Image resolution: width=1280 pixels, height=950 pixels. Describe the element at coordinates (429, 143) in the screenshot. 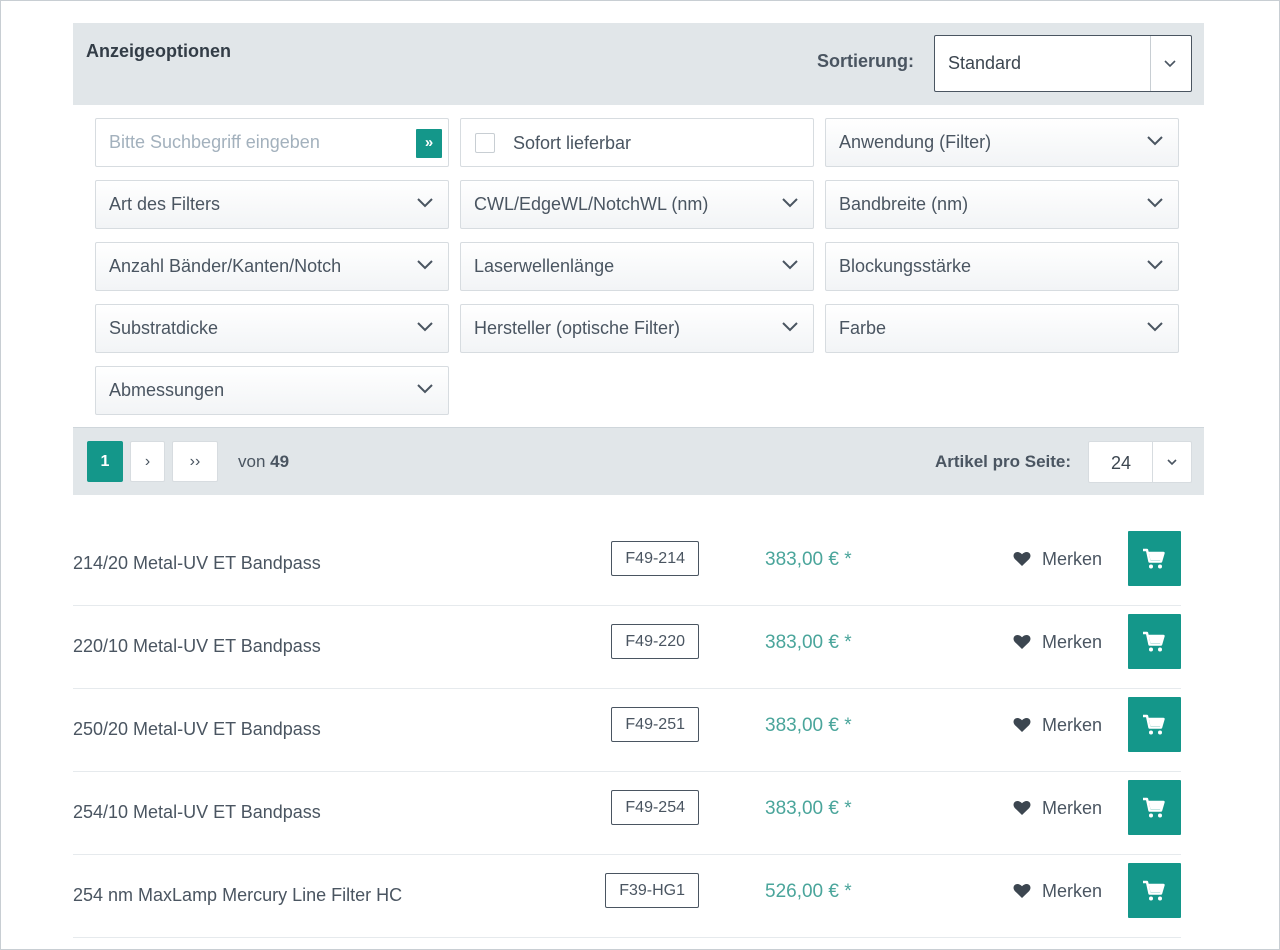

I see `search-submit-button: »` at that location.